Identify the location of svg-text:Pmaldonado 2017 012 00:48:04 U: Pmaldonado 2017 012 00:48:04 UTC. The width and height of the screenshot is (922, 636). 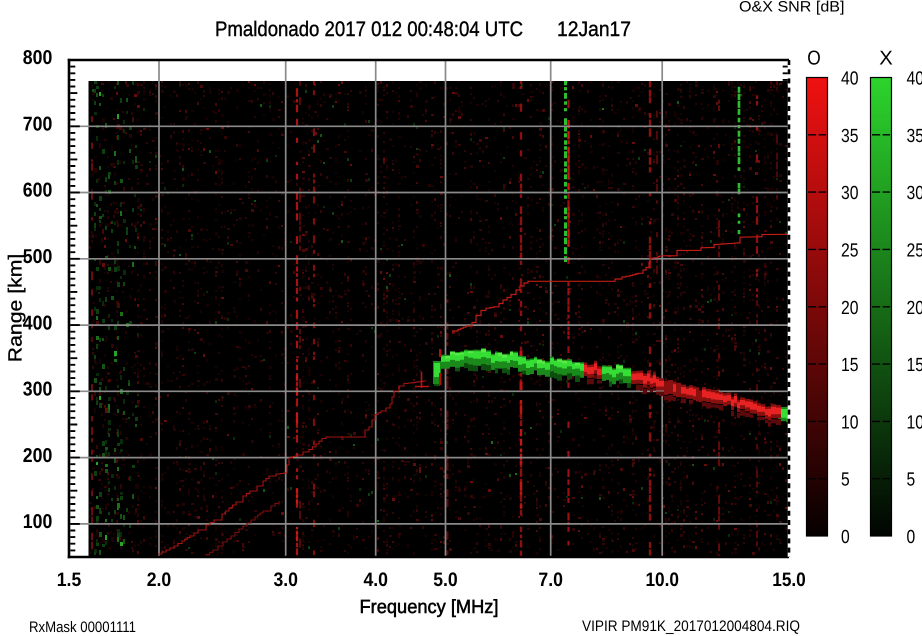
(369, 29).